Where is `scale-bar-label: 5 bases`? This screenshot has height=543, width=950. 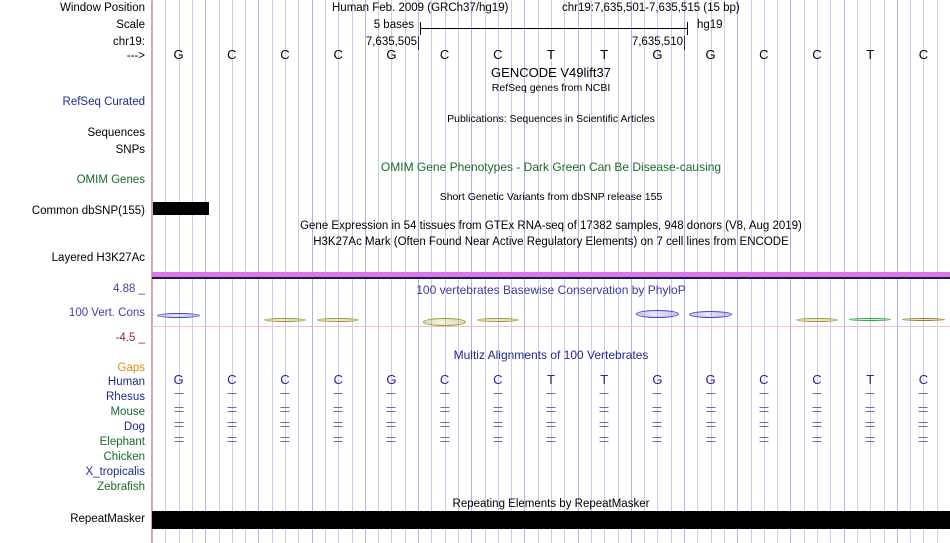
scale-bar-label: 5 bases is located at coordinates (393, 25).